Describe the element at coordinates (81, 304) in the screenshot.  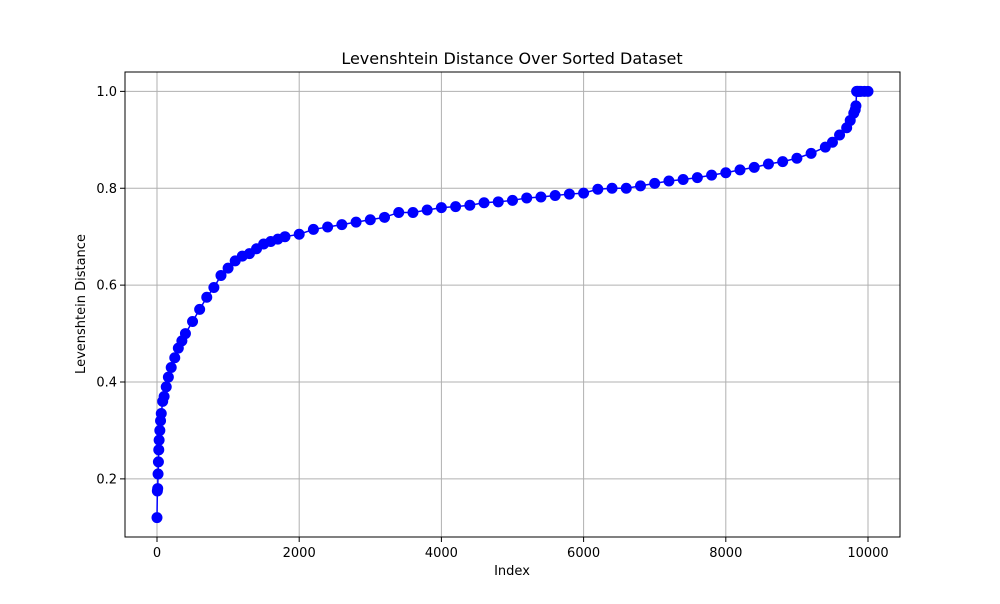
I see `y-axis-label: Levenshtein Distance` at that location.